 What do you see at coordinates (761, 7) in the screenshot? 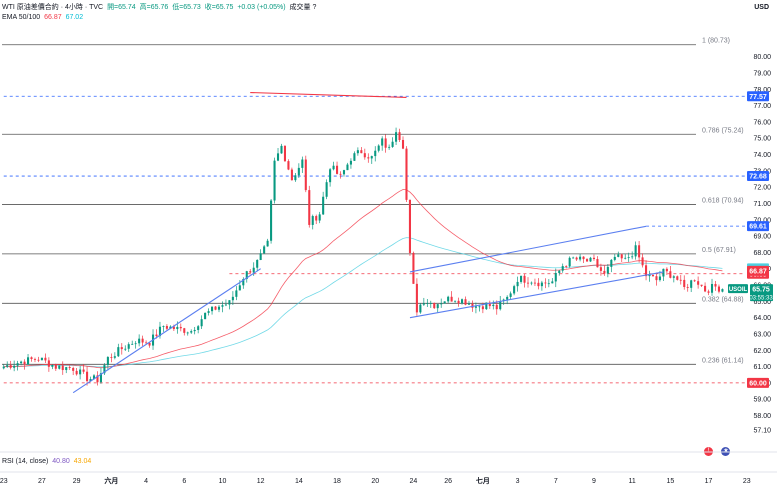
I see `currency-label: USD` at bounding box center [761, 7].